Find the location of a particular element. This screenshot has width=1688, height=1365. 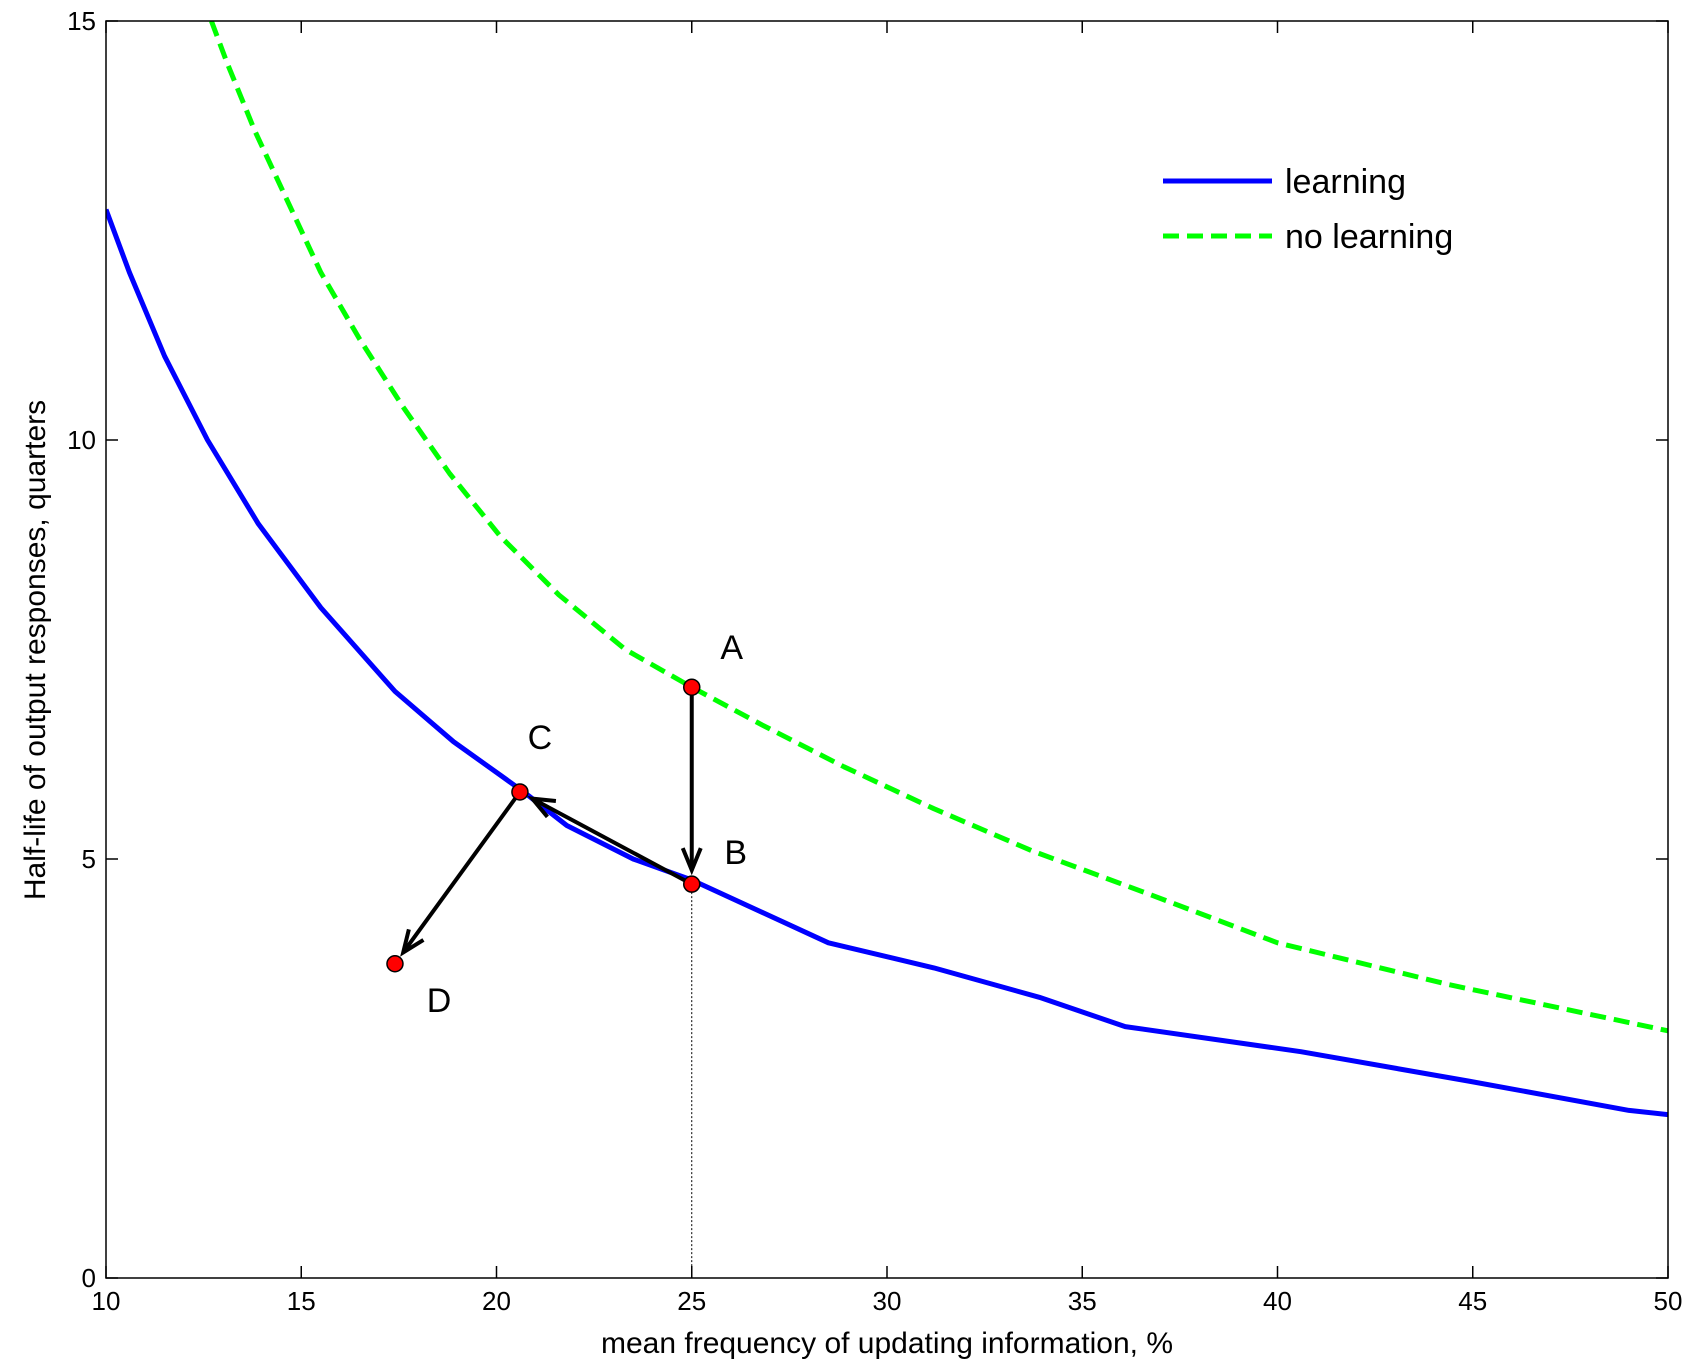

x-tick-label: 20 is located at coordinates (496, 1301).